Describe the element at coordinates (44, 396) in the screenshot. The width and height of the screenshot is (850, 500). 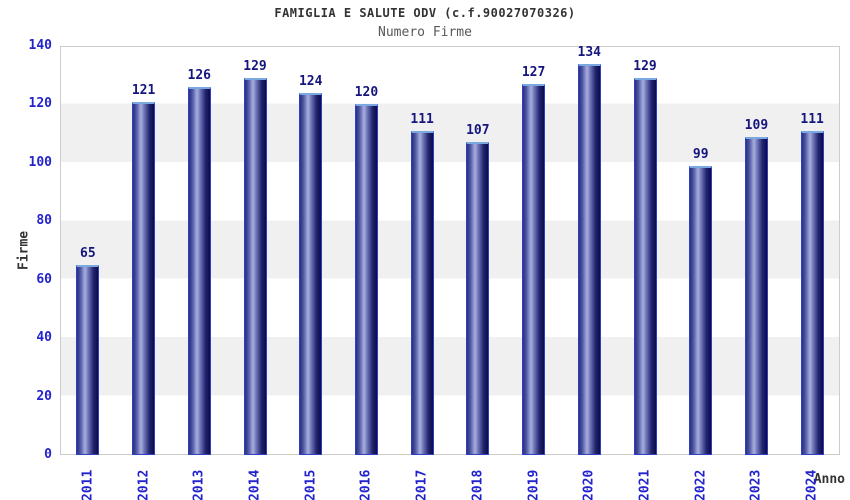
I see `y-tick-label: 20` at that location.